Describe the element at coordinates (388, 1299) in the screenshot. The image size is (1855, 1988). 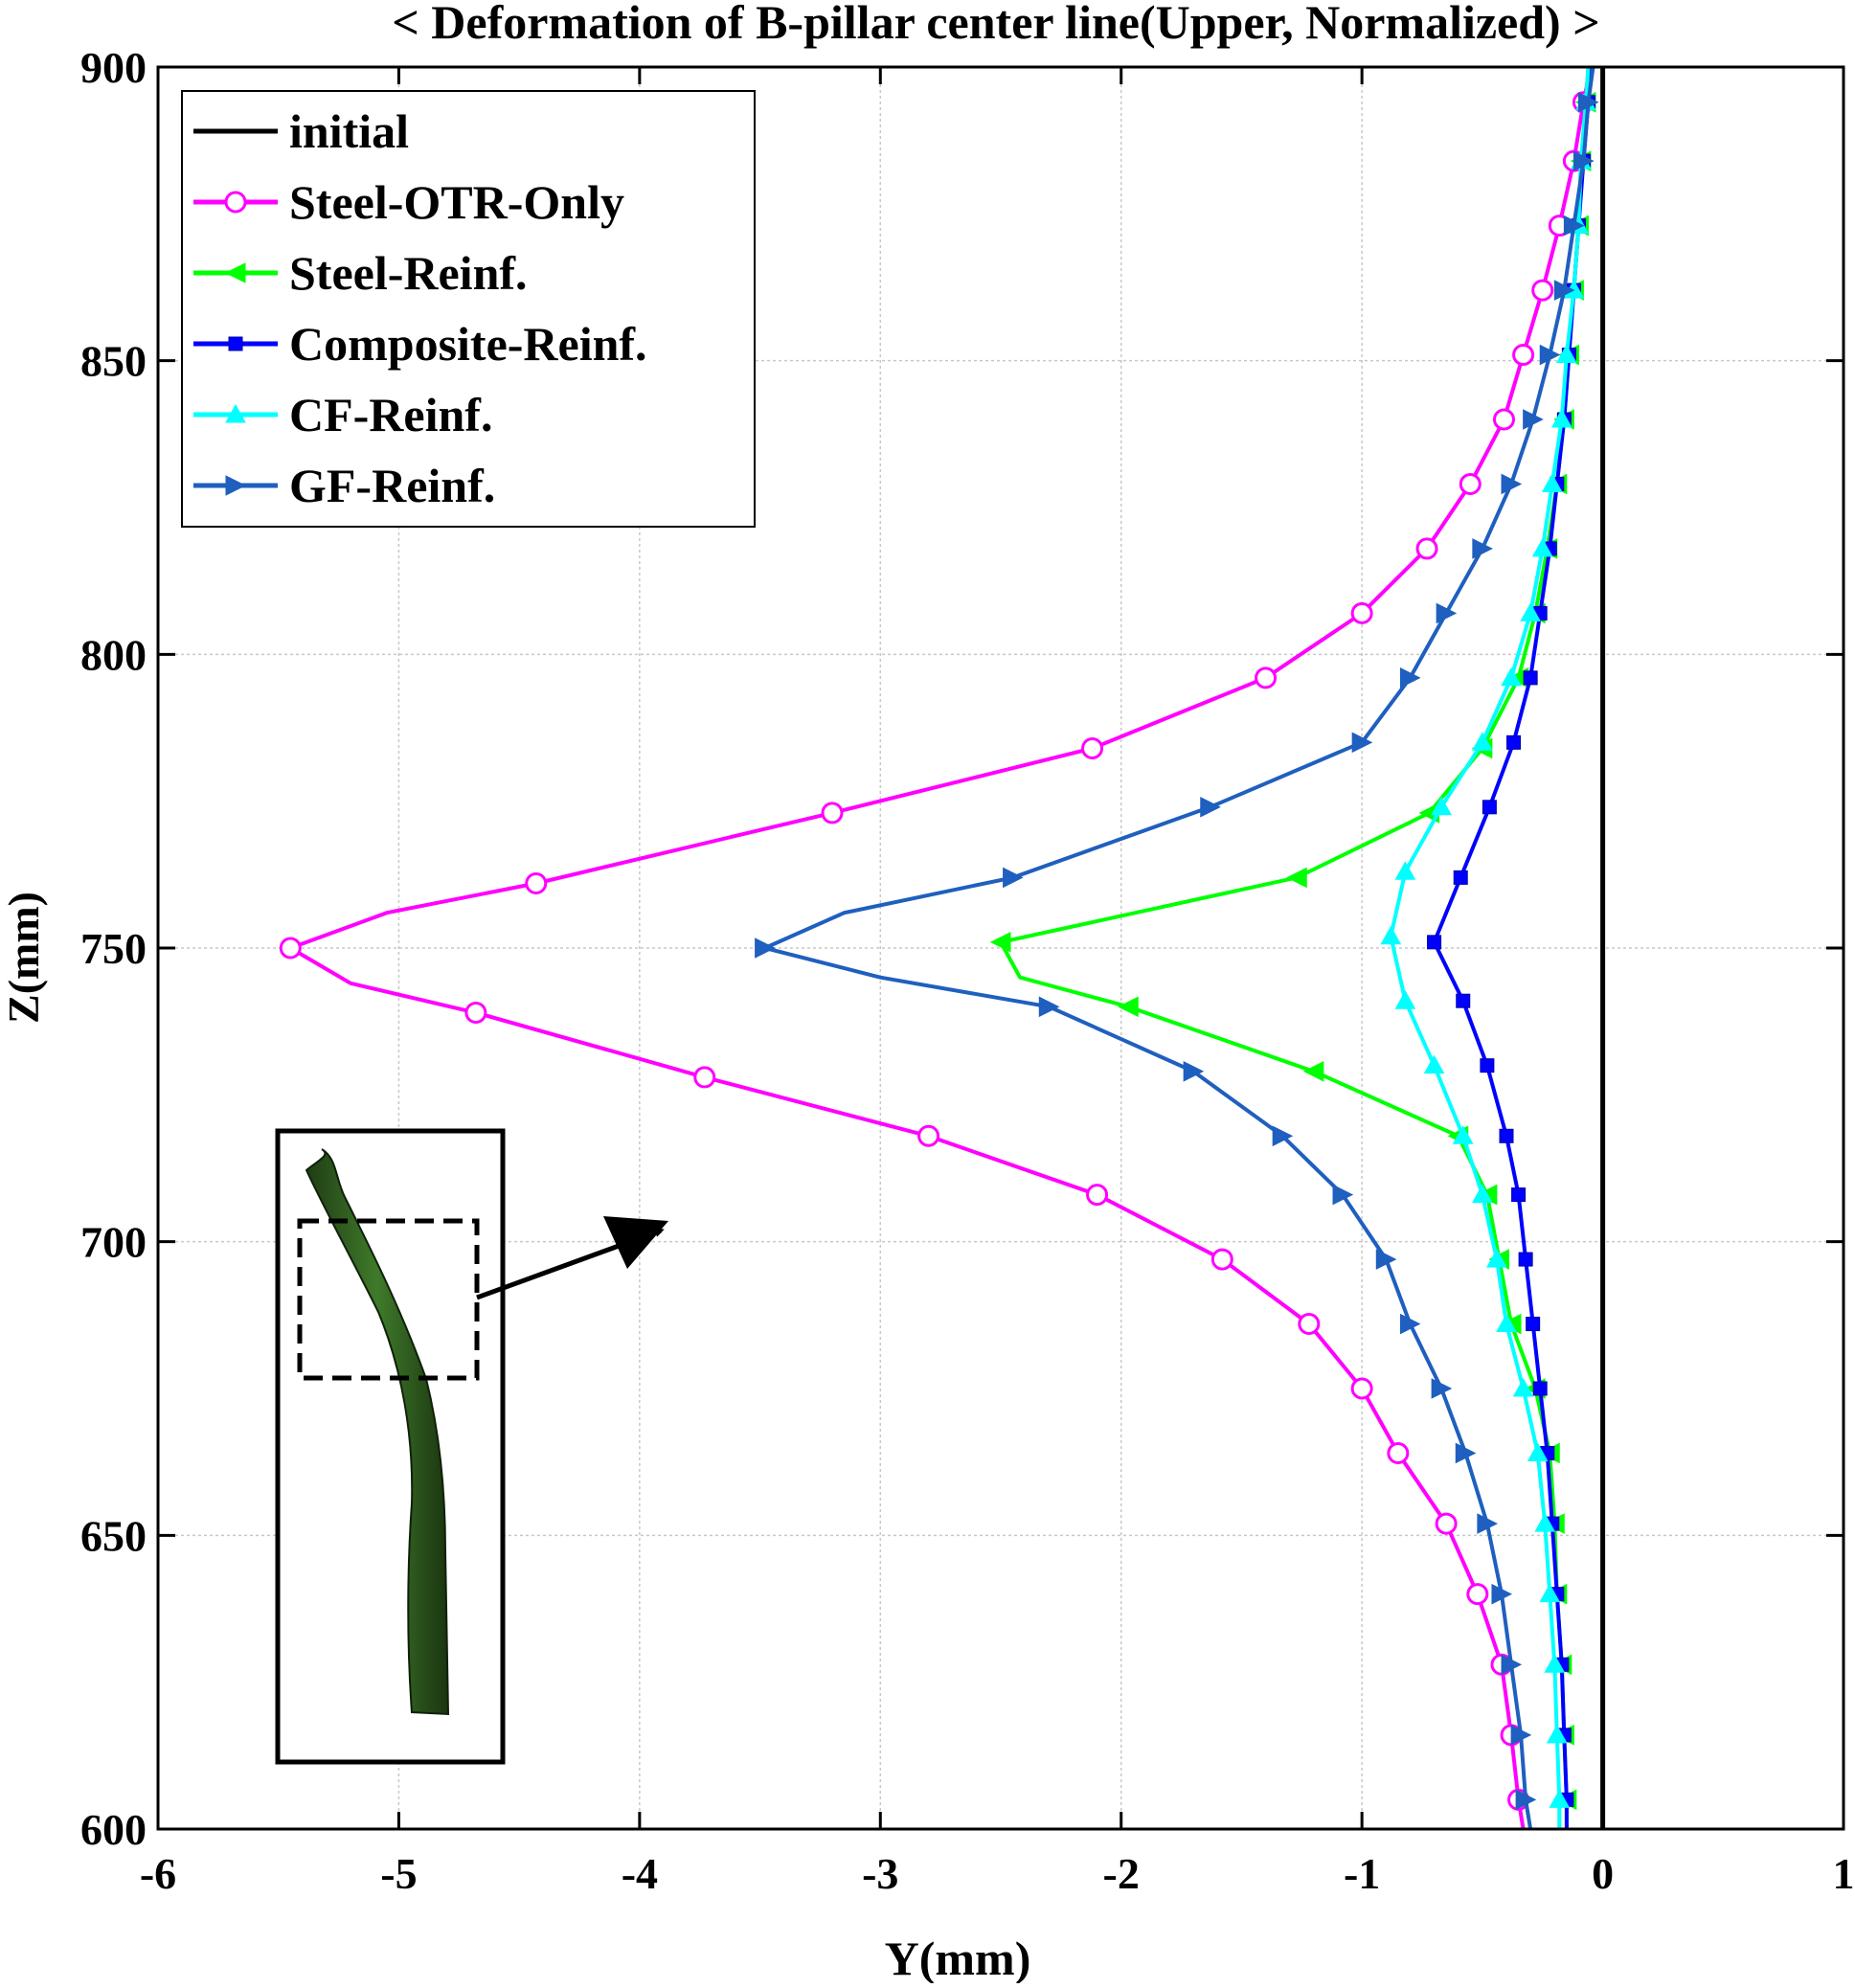
I see `inset-highlight-box` at that location.